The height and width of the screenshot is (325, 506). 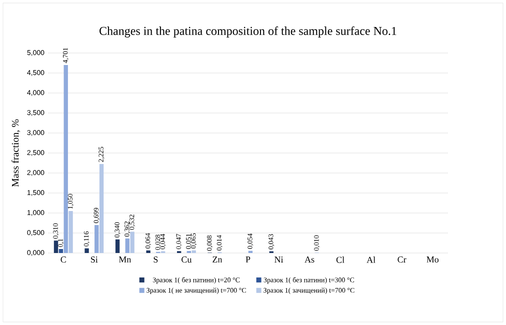 I want to click on x-tick-label: S, so click(x=156, y=259).